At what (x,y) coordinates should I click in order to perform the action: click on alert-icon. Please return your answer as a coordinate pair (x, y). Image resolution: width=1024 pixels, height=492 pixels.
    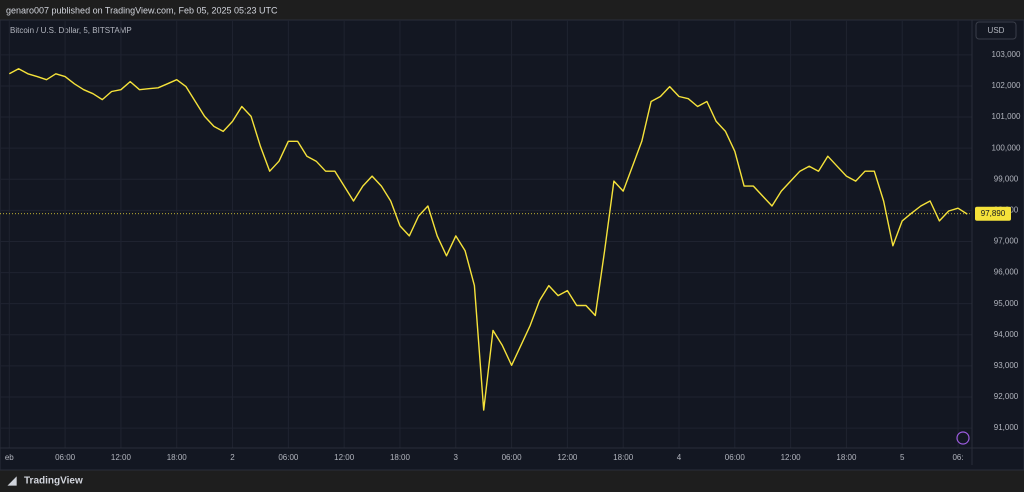
    Looking at the image, I should click on (963, 438).